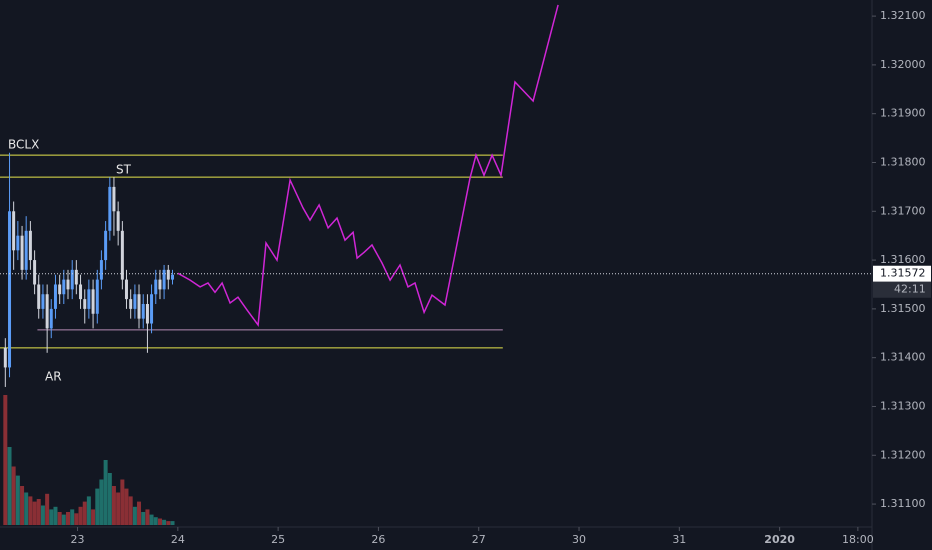 This screenshot has width=932, height=550. What do you see at coordinates (278, 539) in the screenshot?
I see `x-tick-label: 25` at bounding box center [278, 539].